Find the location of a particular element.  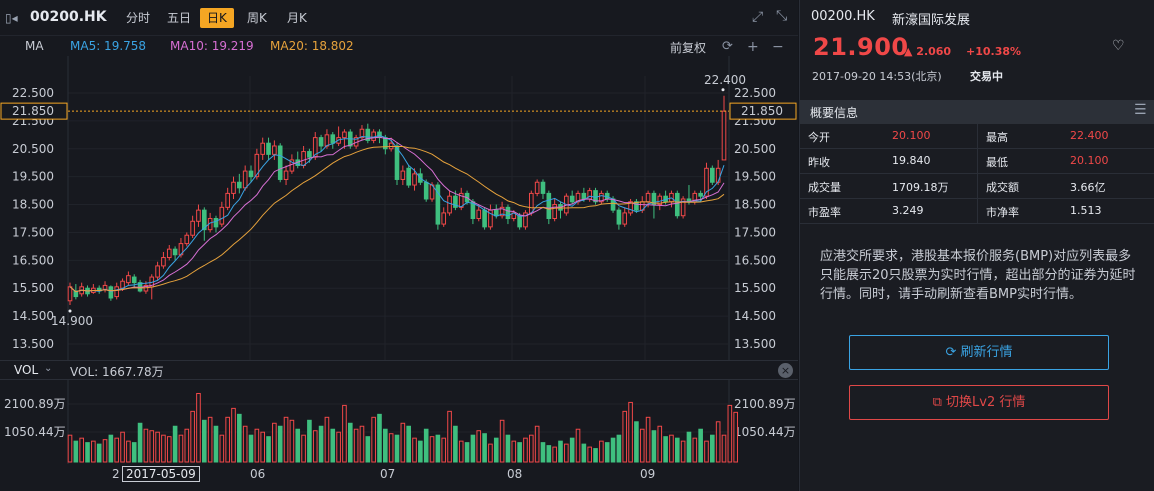

trading-status: 交易中 is located at coordinates (986, 76).